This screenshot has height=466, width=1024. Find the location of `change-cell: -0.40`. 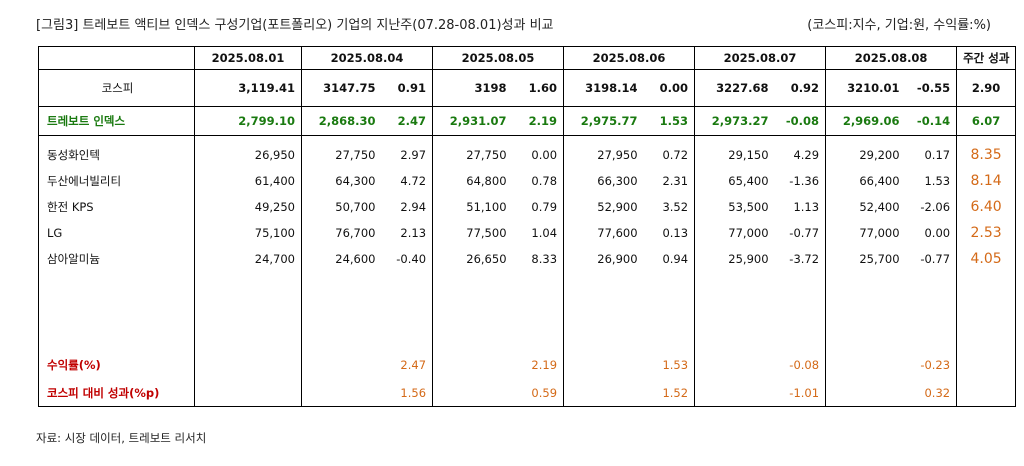

change-cell: -0.40 is located at coordinates (407, 259).